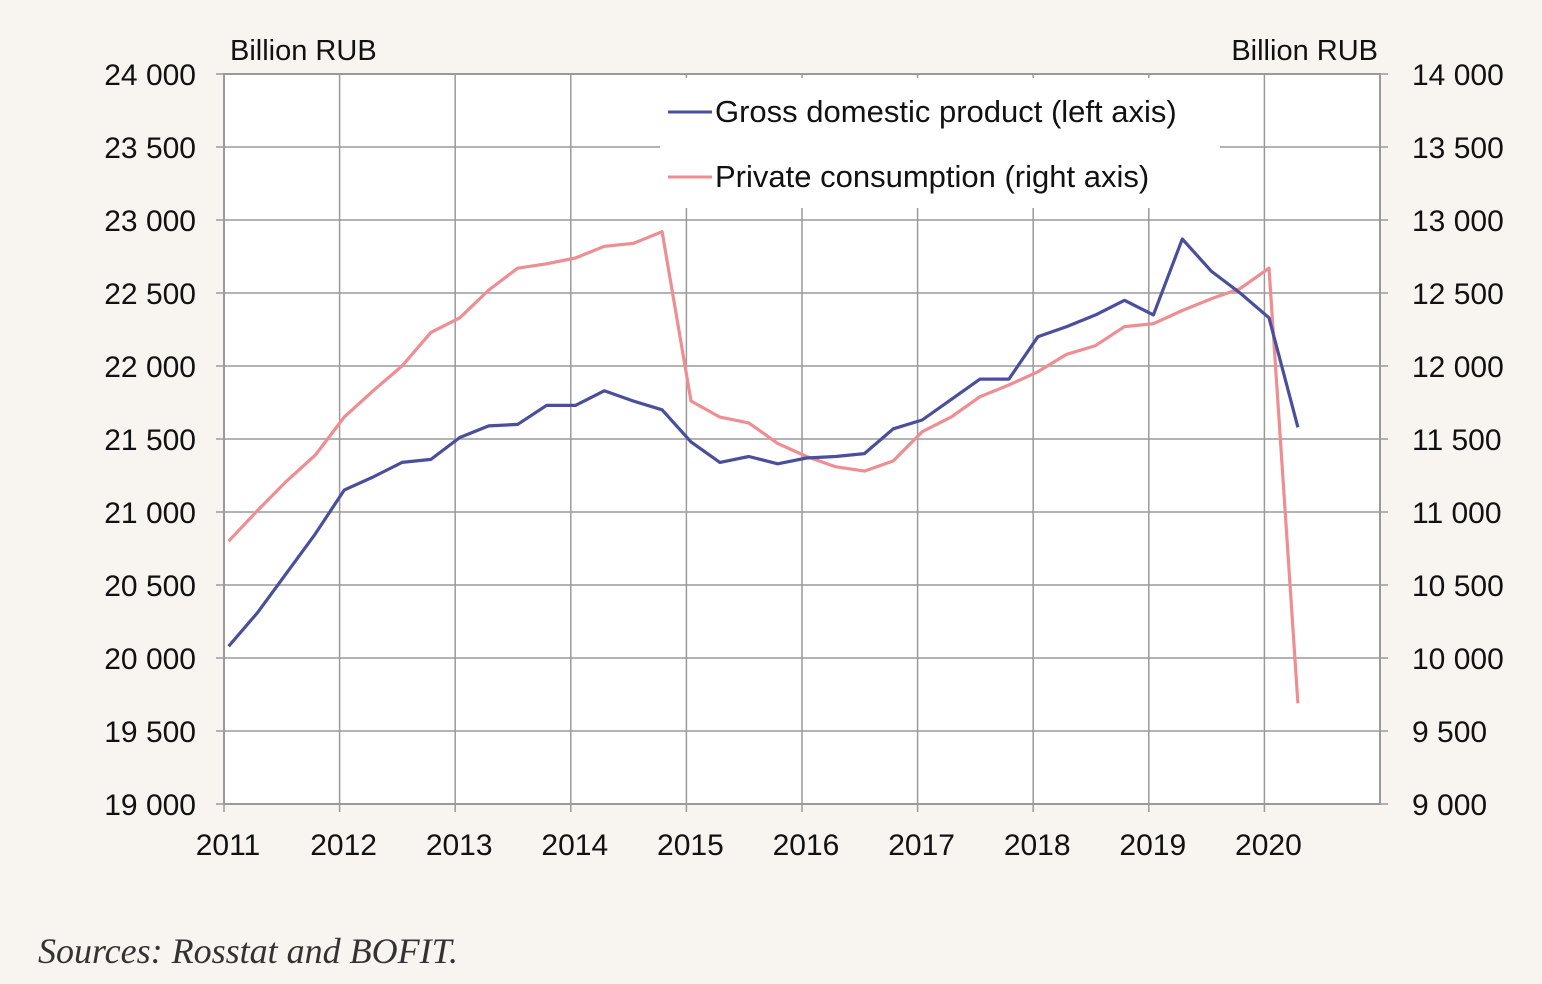 This screenshot has height=984, width=1542. I want to click on right-tick-label: 12 500, so click(1458, 294).